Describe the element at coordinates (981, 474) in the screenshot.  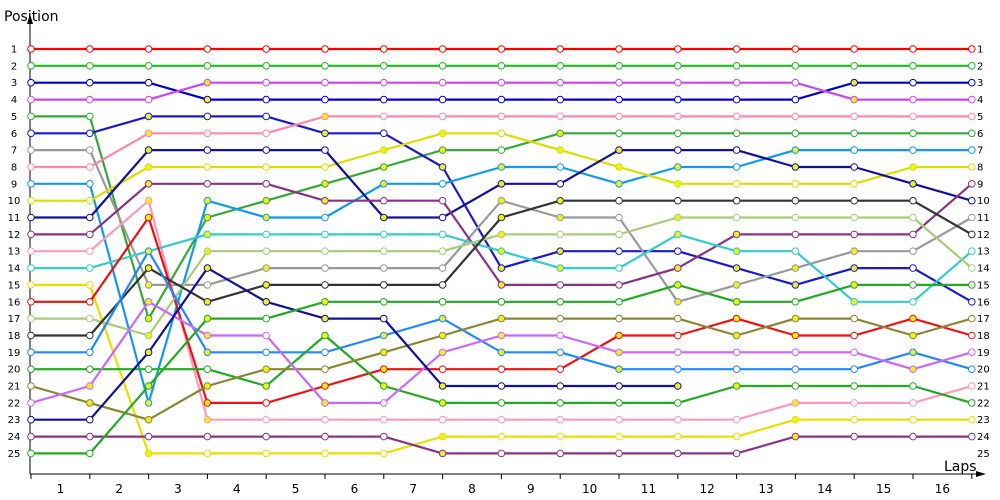
I see `x-axis-arrow` at that location.